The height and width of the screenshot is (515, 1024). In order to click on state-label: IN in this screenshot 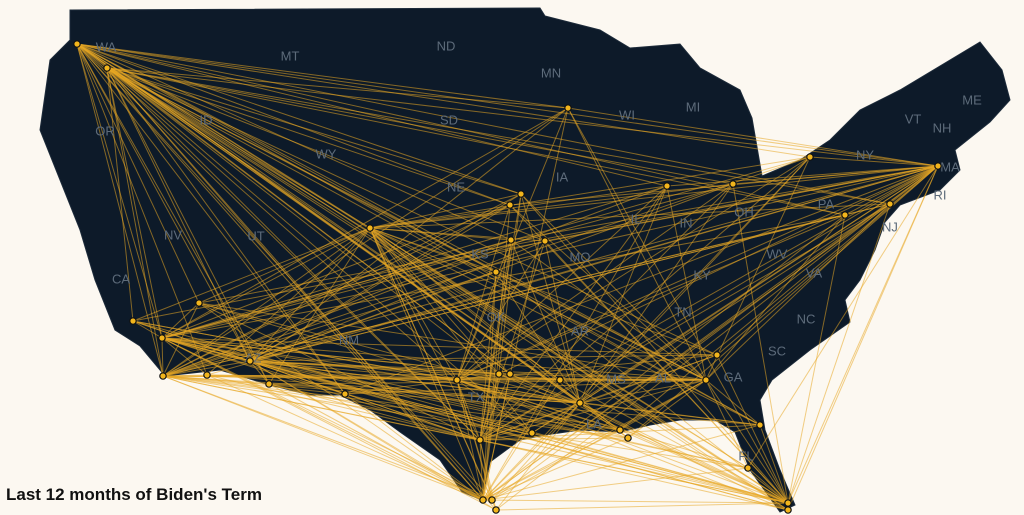, I will do `click(686, 222)`.